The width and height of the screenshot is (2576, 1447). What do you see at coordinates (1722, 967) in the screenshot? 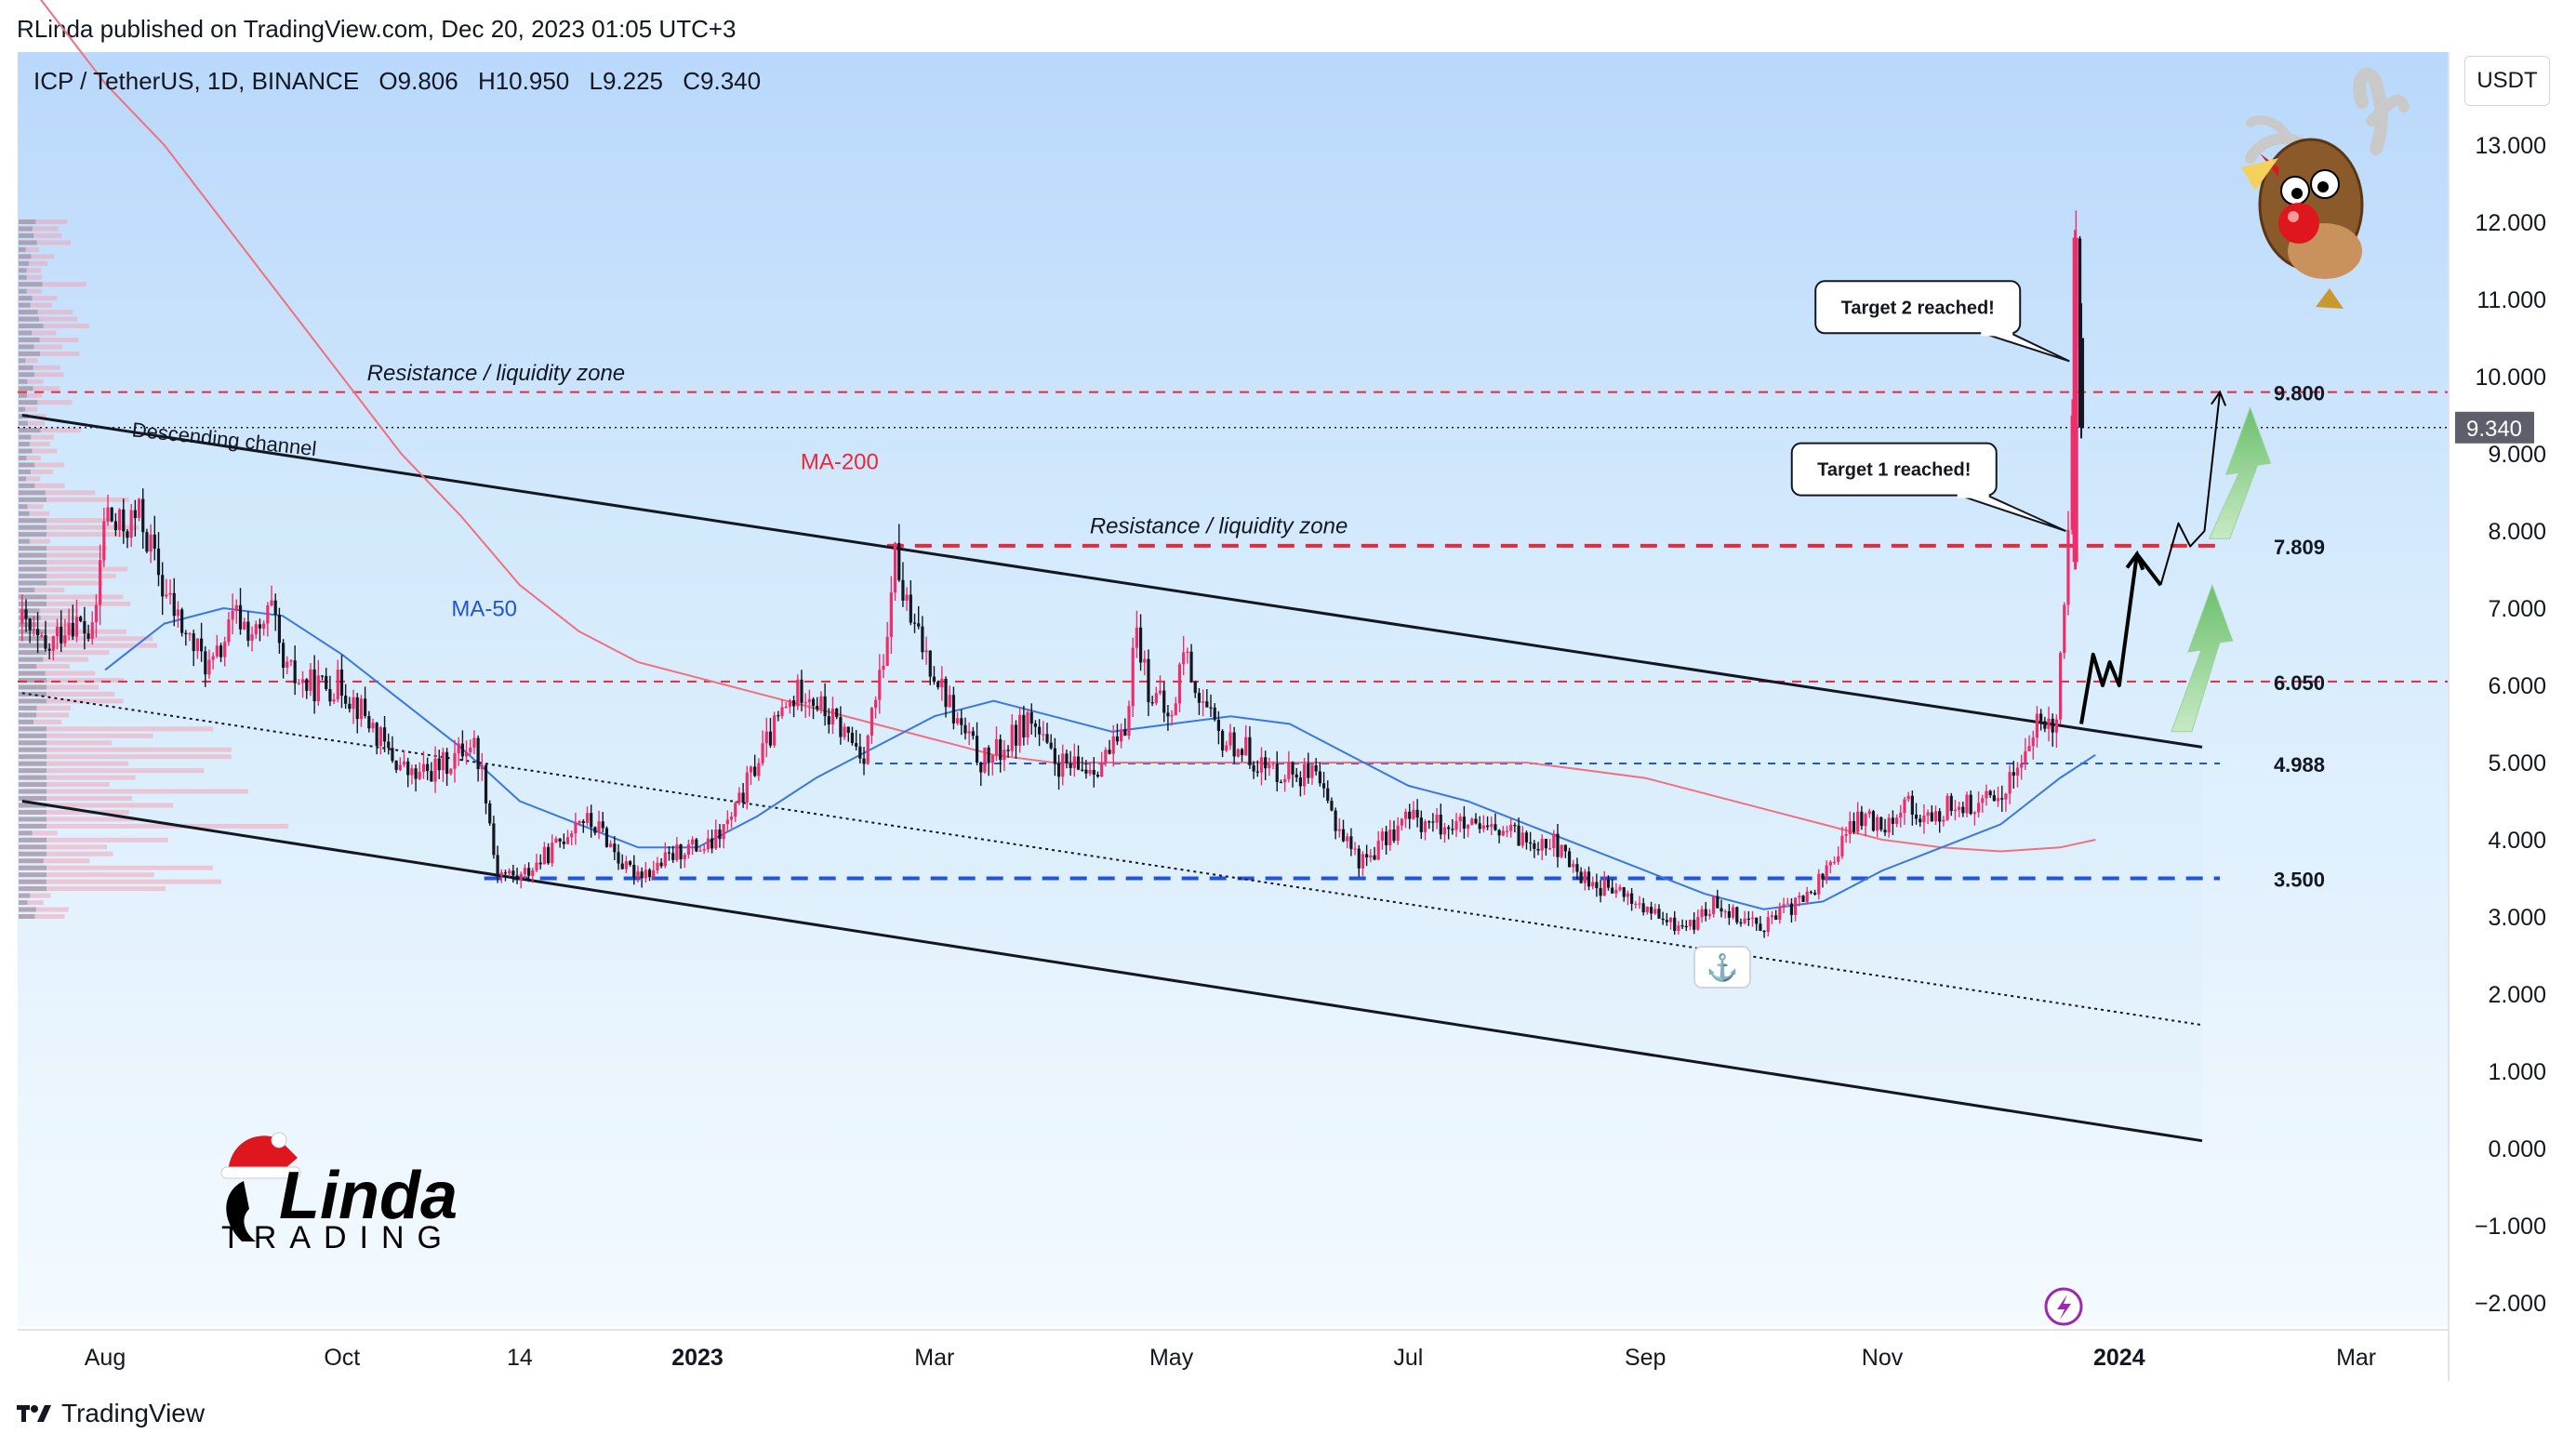
I see `anchor-icon: ⚓` at bounding box center [1722, 967].